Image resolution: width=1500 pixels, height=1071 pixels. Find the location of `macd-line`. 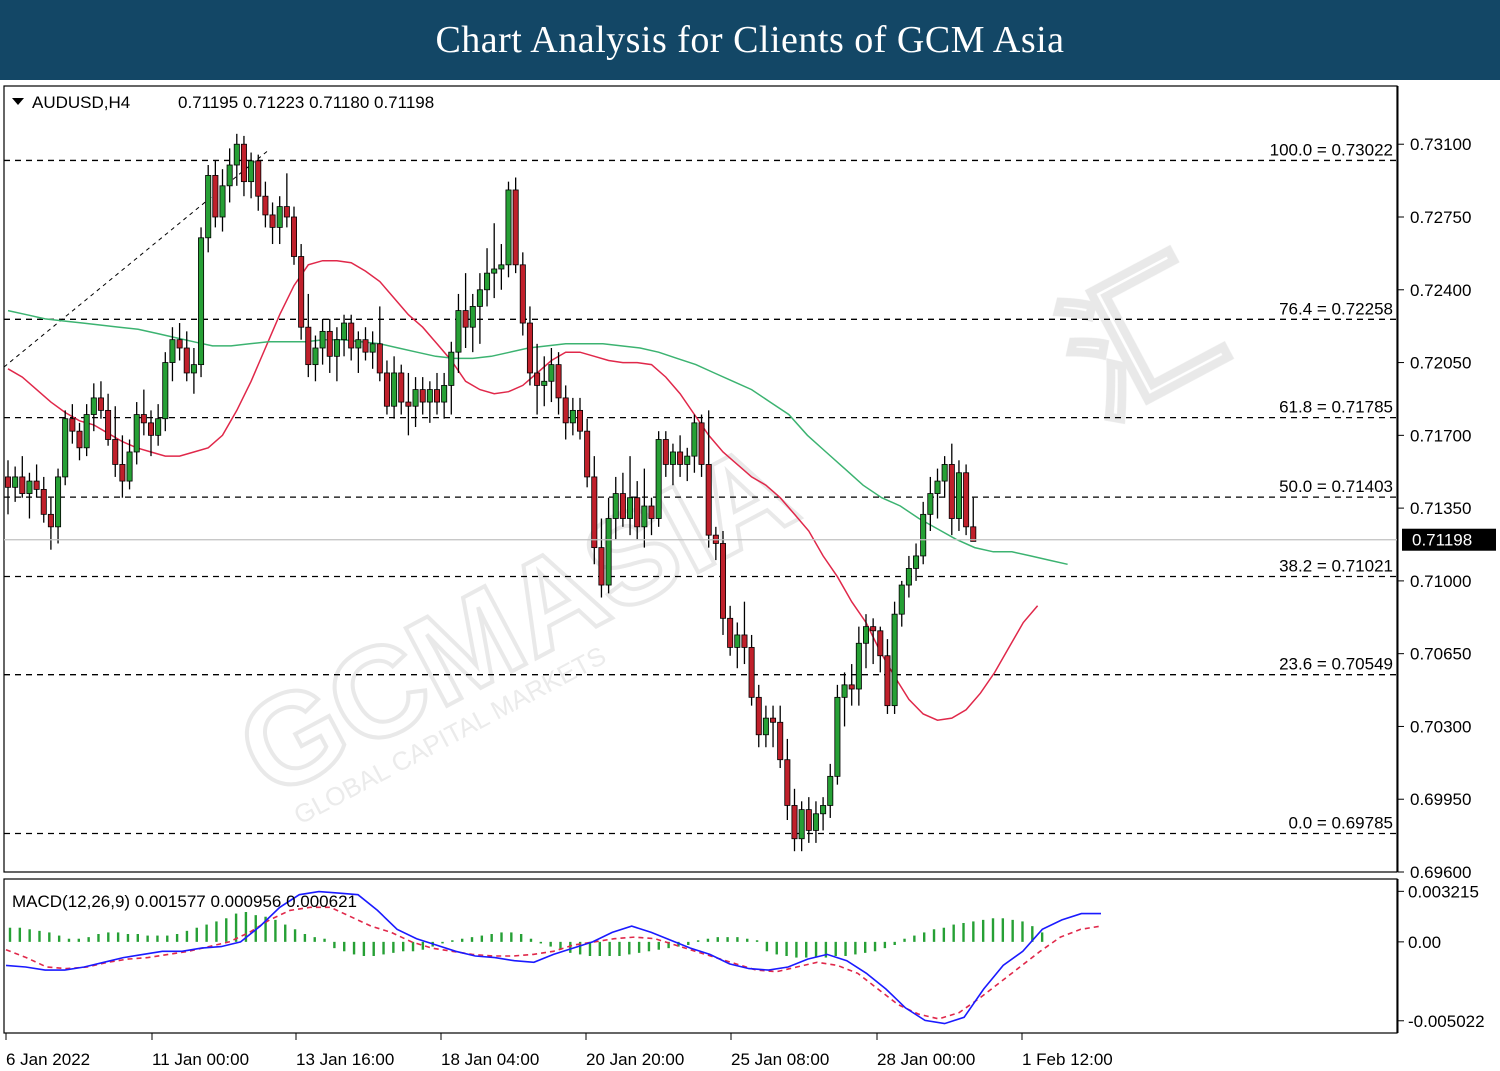

macd-line is located at coordinates (553, 957).